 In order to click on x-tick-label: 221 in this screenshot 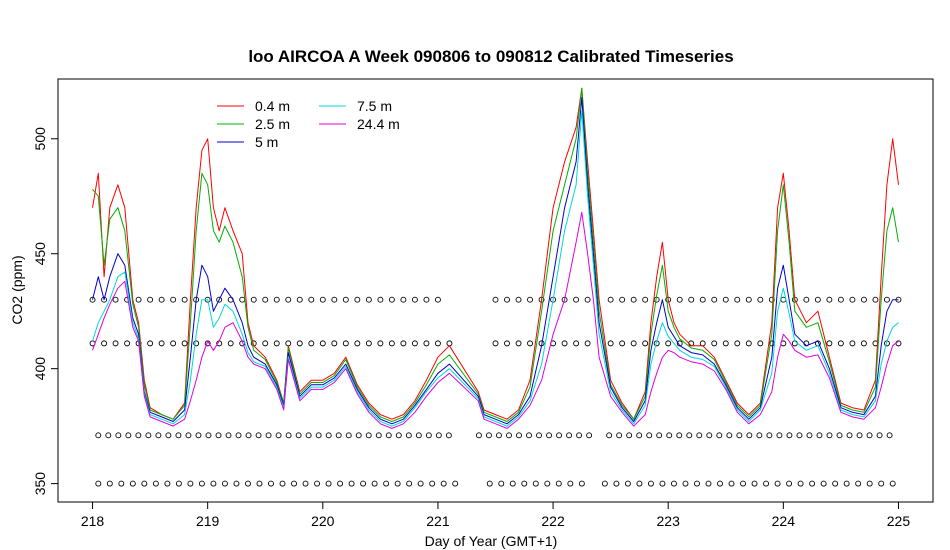, I will do `click(438, 521)`.